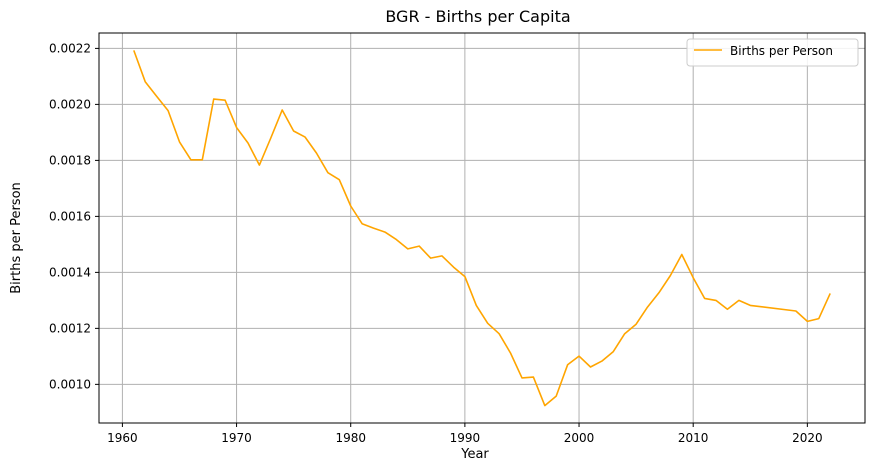 The image size is (872, 470). I want to click on x-axis-label: Year, so click(474, 454).